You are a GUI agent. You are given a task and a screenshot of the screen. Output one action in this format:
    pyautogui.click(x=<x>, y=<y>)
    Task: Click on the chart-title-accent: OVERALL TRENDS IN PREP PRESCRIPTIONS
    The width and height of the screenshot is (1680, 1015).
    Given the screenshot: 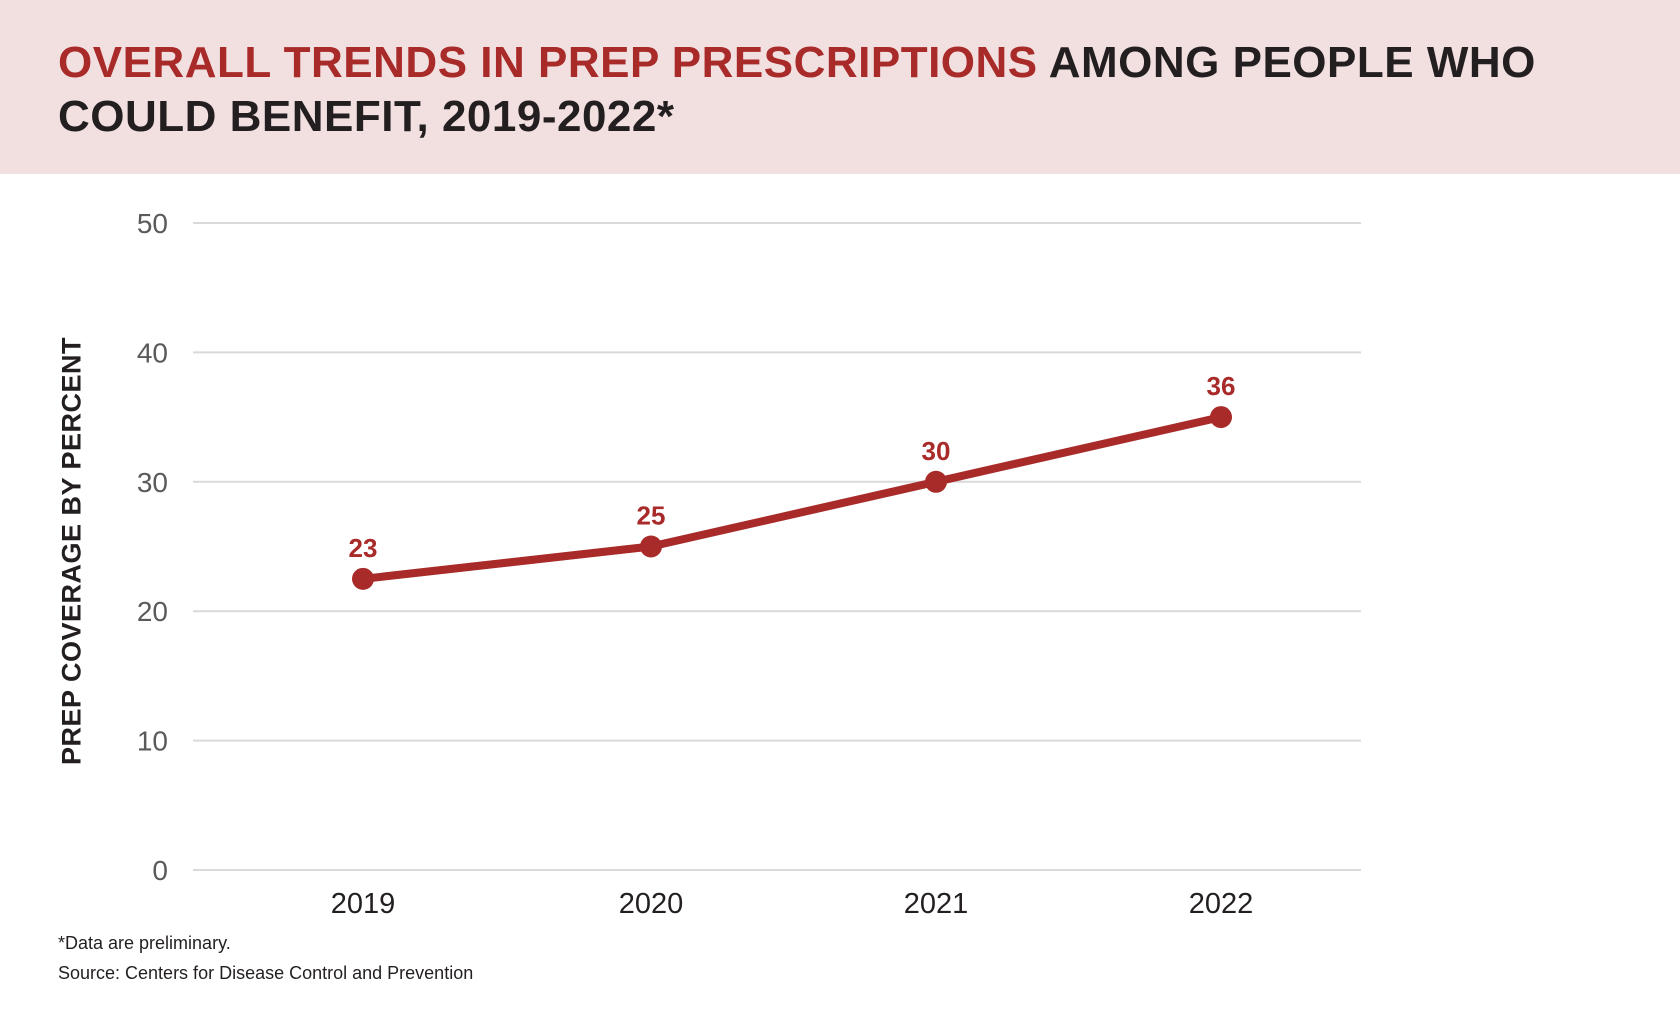 What is the action you would take?
    pyautogui.click(x=548, y=62)
    